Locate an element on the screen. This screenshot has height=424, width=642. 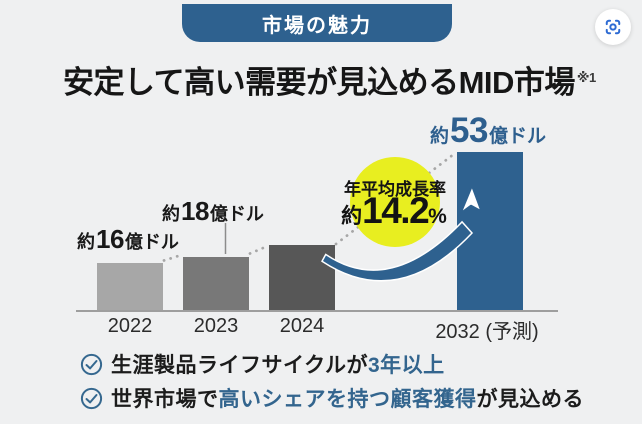
growth-number: 14.2 is located at coordinates (396, 210).